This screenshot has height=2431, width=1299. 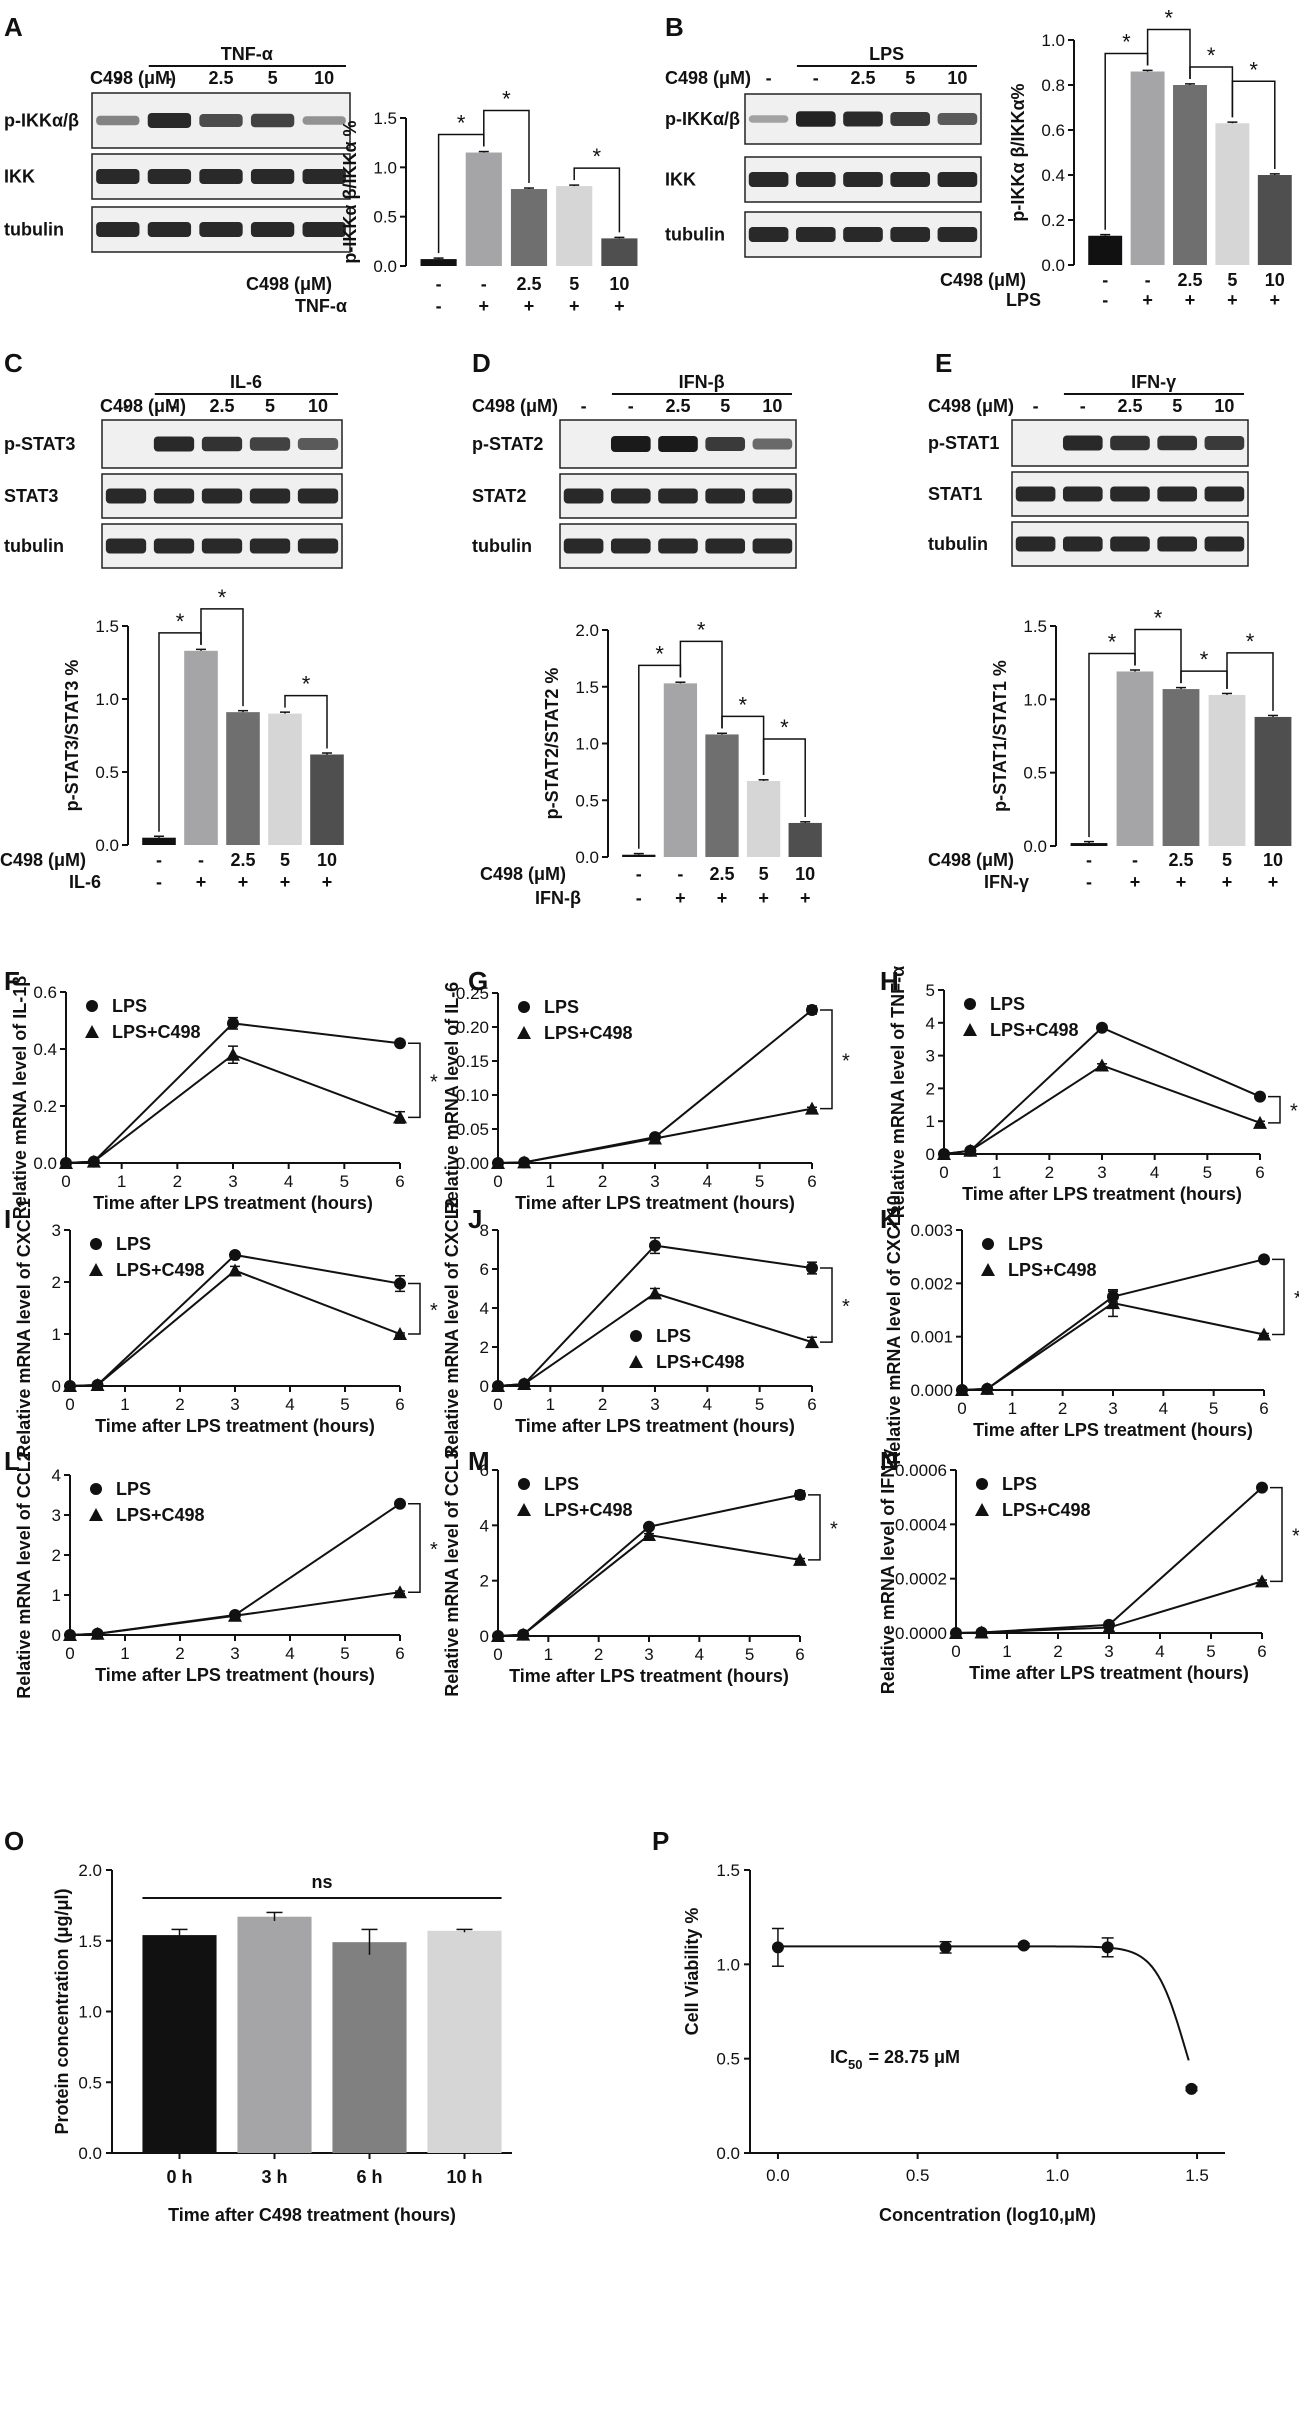 What do you see at coordinates (930, 1056) in the screenshot?
I see `y-tick-label: 3` at bounding box center [930, 1056].